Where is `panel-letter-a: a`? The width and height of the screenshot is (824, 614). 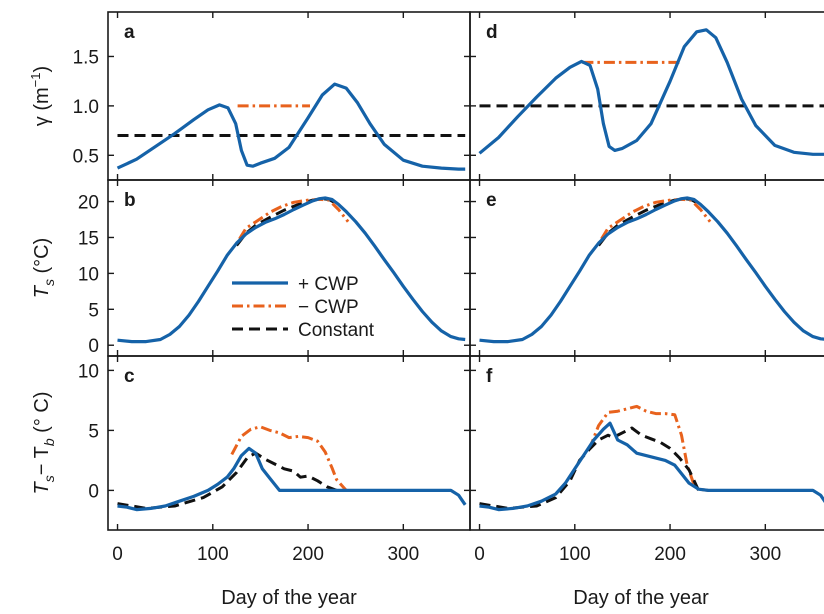 panel-letter-a: a is located at coordinates (129, 32).